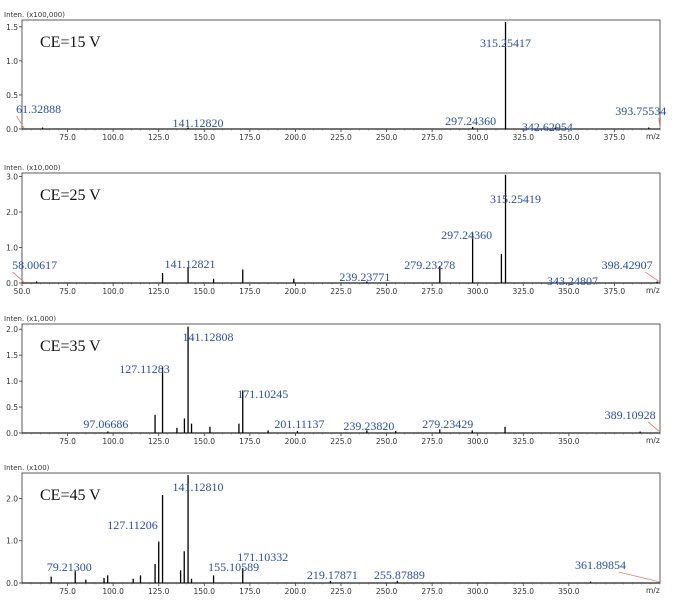 Image resolution: width=680 pixels, height=609 pixels. Describe the element at coordinates (70, 495) in the screenshot. I see `collision-energy-label-4: CE=45 V` at that location.